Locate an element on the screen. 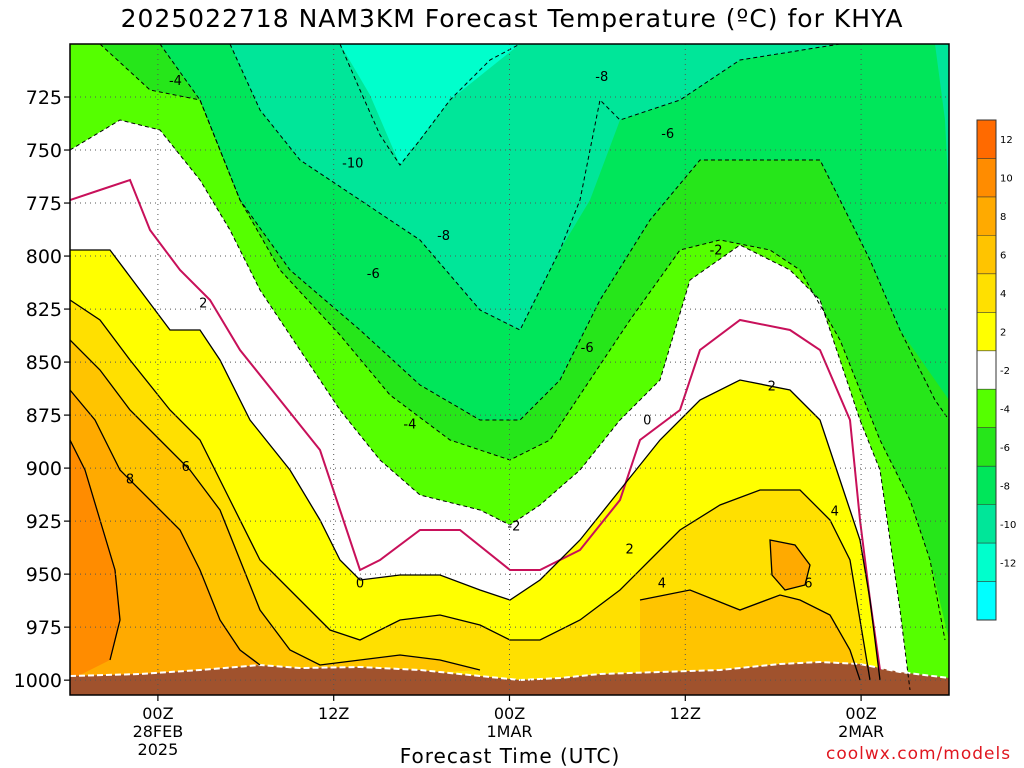  colorbar-label: 8 is located at coordinates (1003, 217).